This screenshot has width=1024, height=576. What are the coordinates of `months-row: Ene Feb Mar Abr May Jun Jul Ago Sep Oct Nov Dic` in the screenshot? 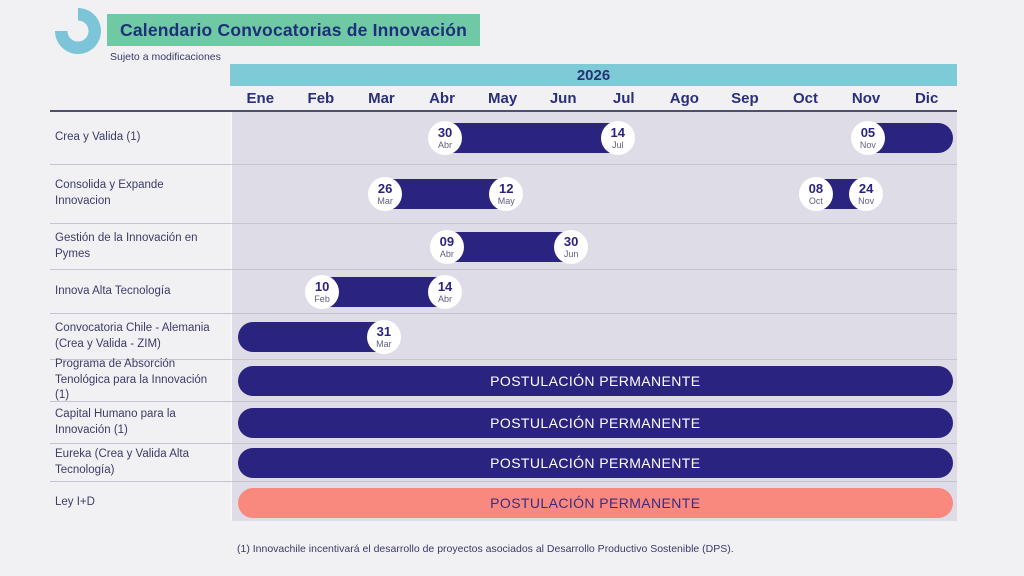 It's located at (593, 98).